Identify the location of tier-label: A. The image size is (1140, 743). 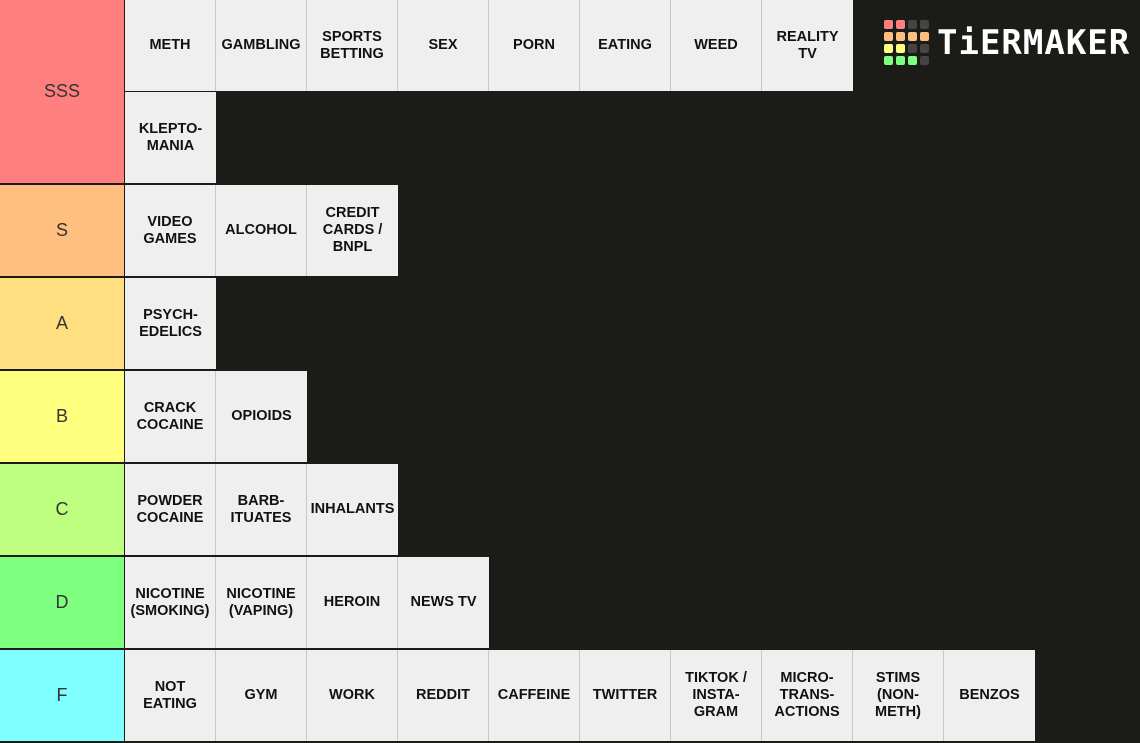
(62, 323).